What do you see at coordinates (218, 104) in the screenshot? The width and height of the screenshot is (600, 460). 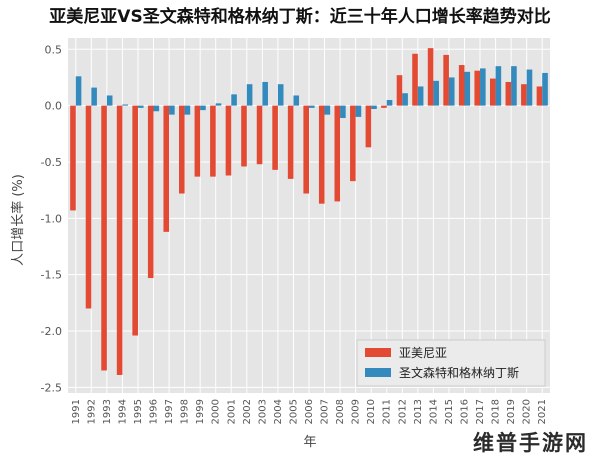 I see `bar-series2-2000` at bounding box center [218, 104].